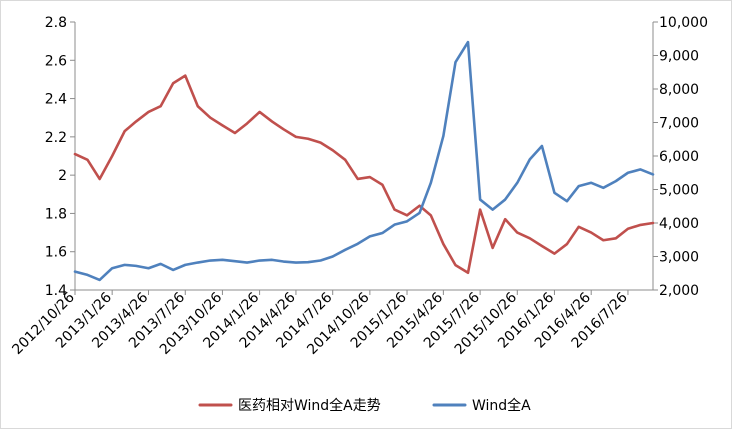 This screenshot has width=734, height=434. What do you see at coordinates (679, 124) in the screenshot?
I see `right-y-tick-label: 7,000` at bounding box center [679, 124].